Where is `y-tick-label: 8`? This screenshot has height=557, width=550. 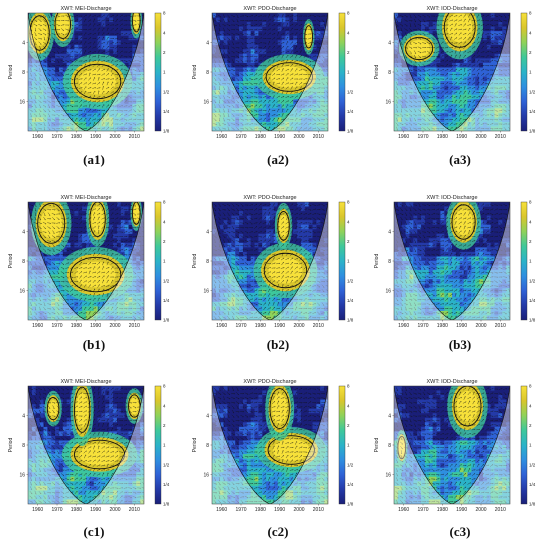 y-tick-label: 8 is located at coordinates (389, 446).